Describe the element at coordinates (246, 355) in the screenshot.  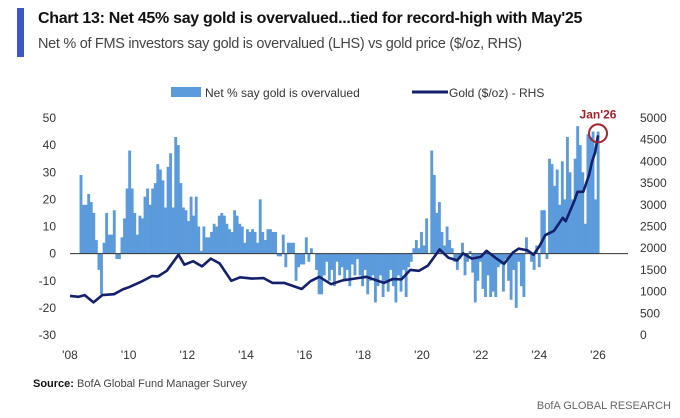
I see `x-tick-label: '14` at that location.